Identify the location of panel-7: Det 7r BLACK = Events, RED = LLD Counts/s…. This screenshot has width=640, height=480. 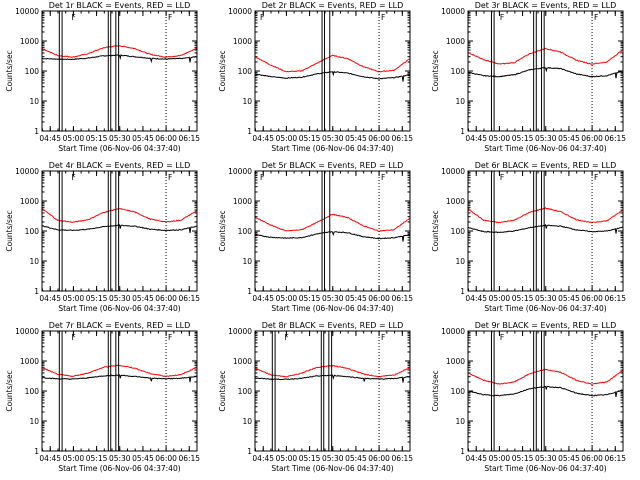
(102, 397).